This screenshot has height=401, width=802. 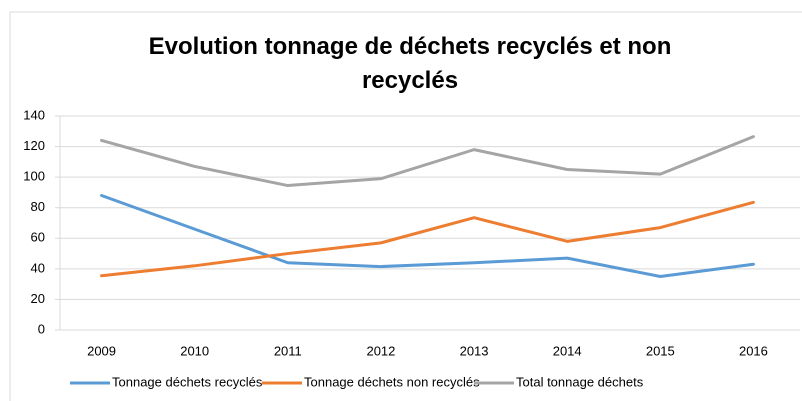 What do you see at coordinates (288, 350) in the screenshot?
I see `x-tick-label: 2011` at bounding box center [288, 350].